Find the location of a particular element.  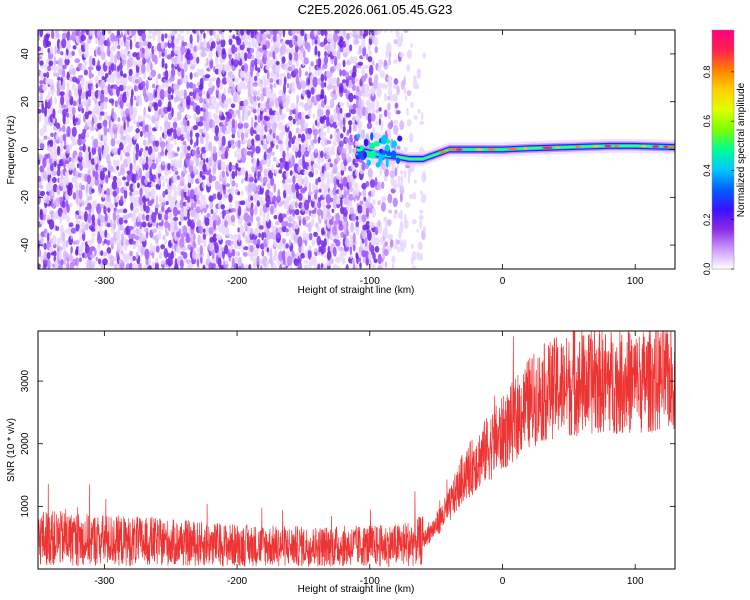

spectrogram-y-label: Frequency (Hz) is located at coordinates (11, 150).